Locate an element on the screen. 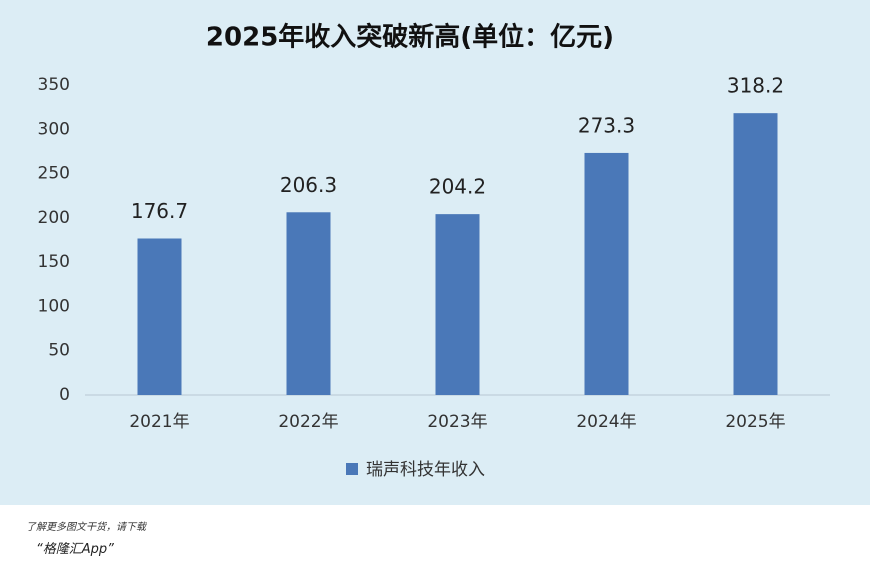 Image resolution: width=870 pixels, height=570 pixels. chart-title: 2025年收入突破新高(单位：亿元) is located at coordinates (410, 37).